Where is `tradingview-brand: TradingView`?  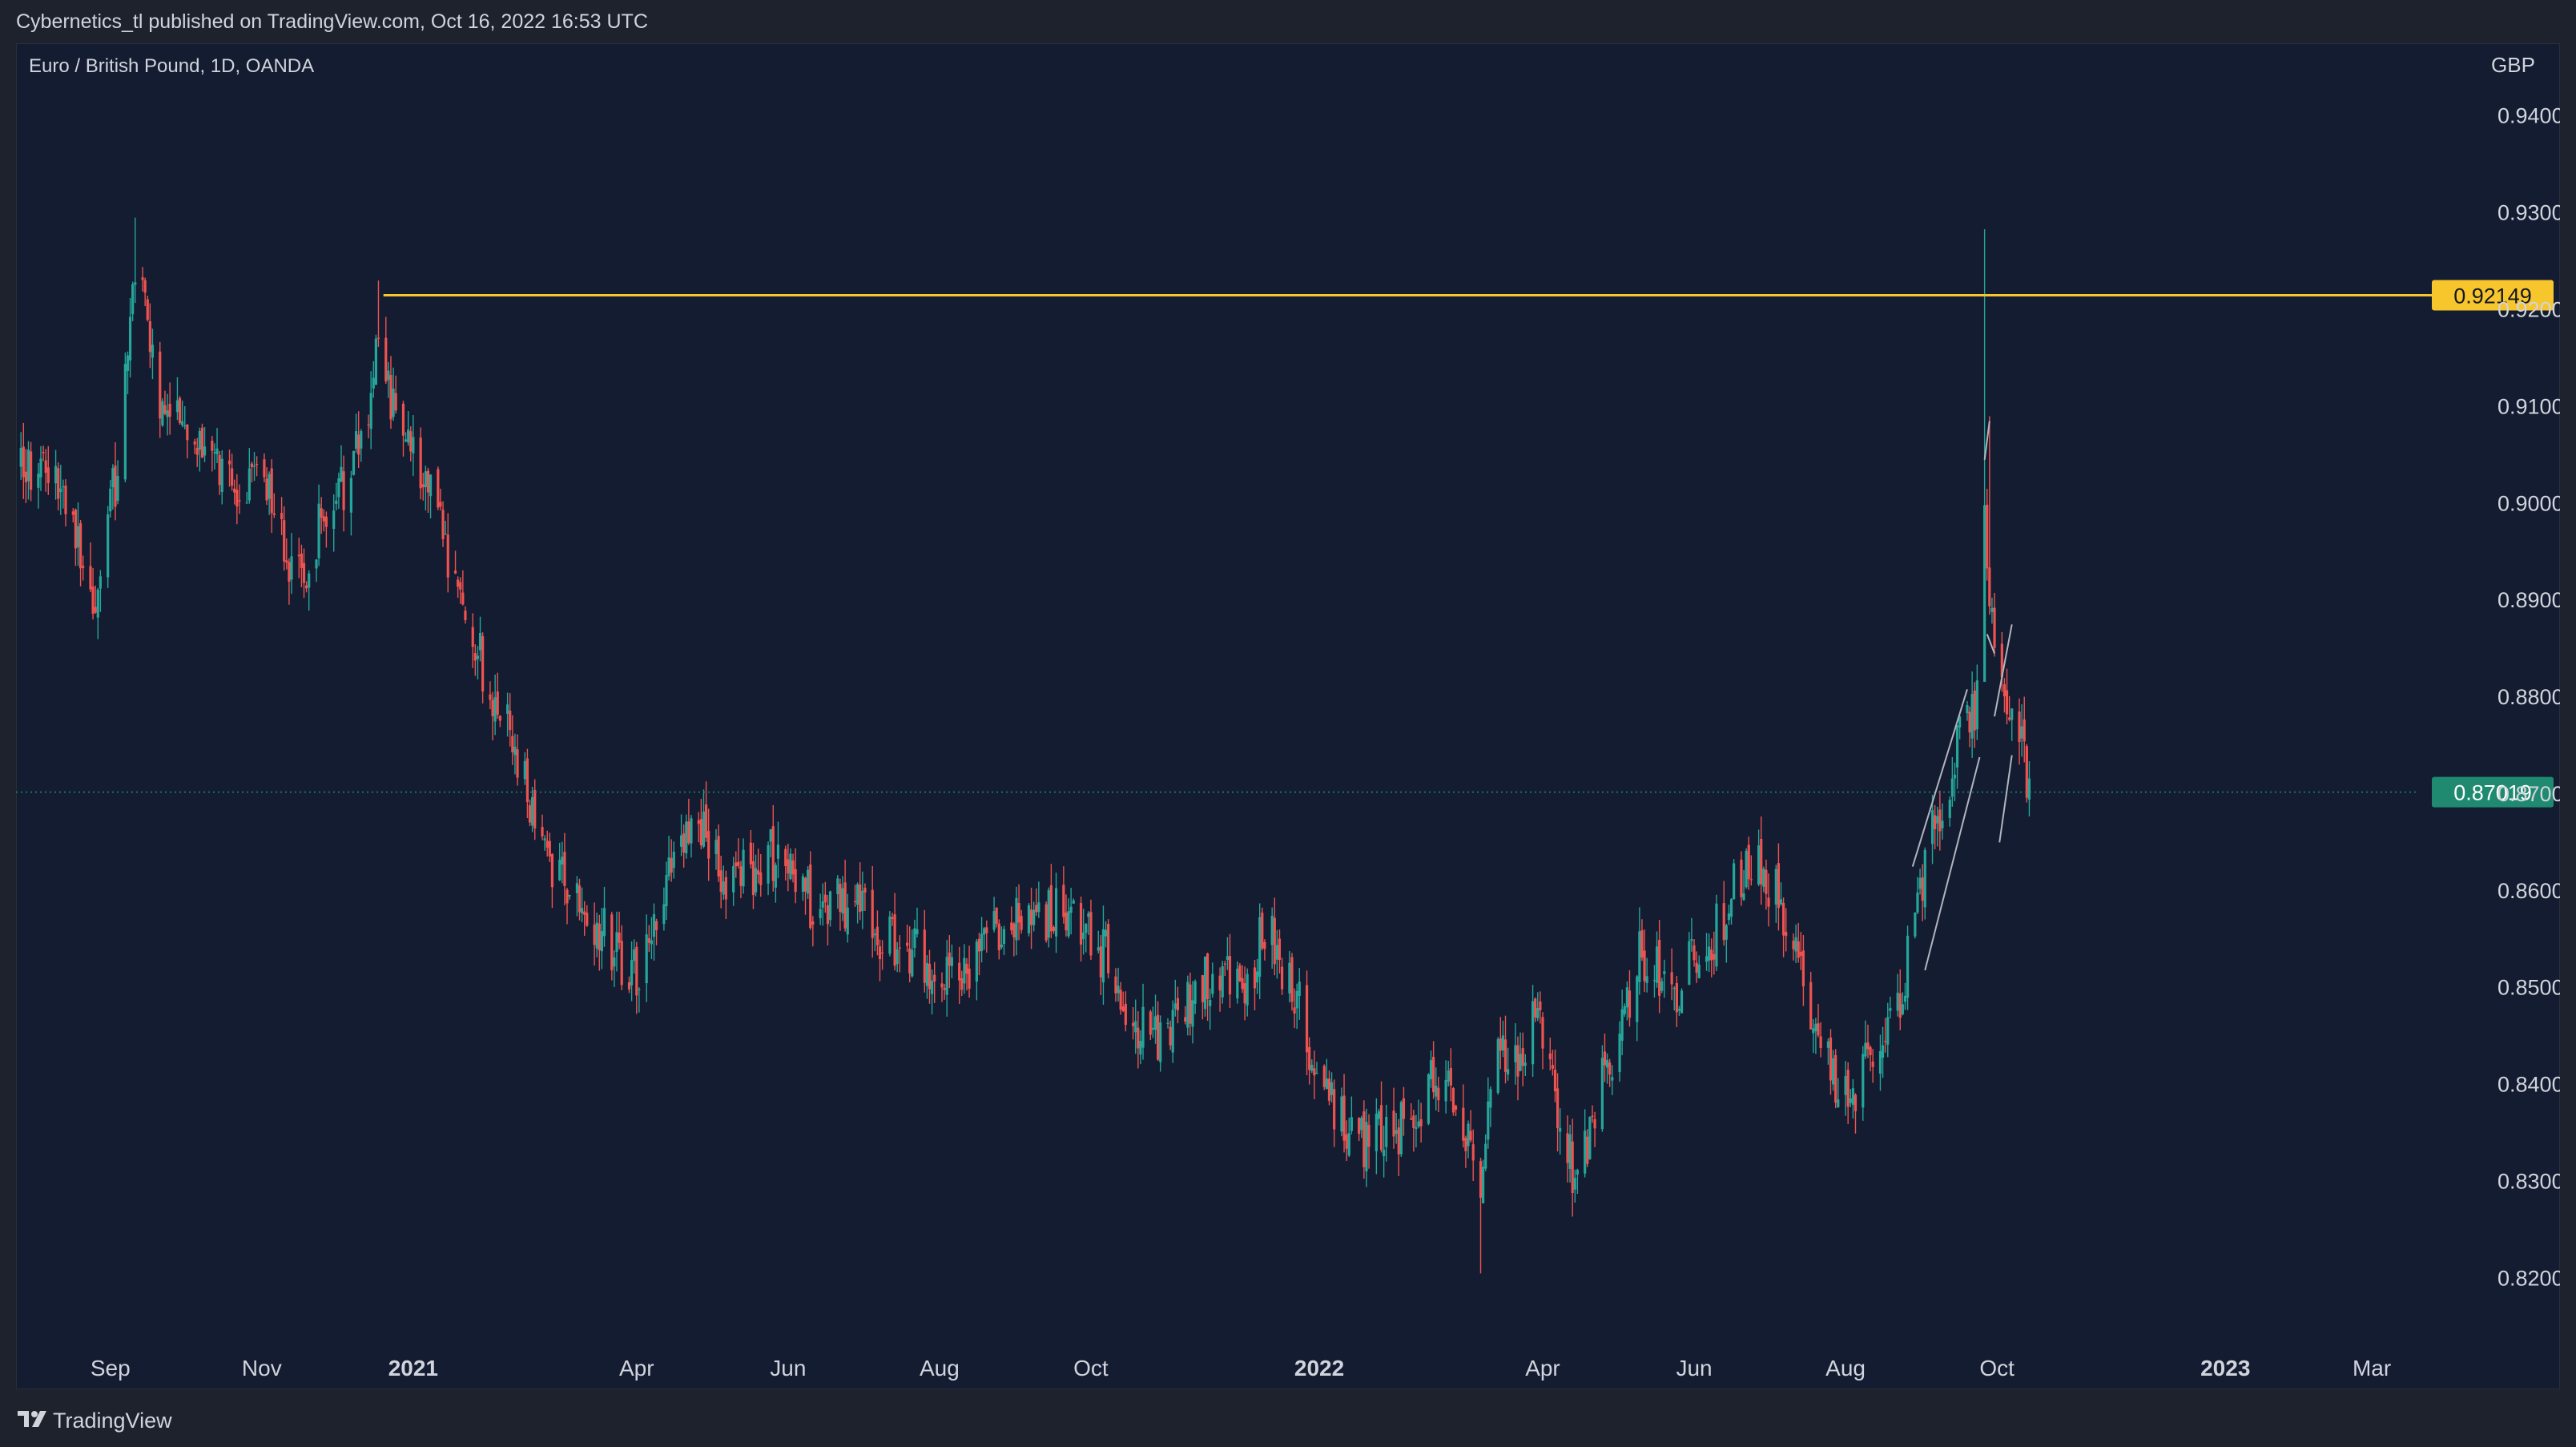
tradingview-brand: TradingView is located at coordinates (113, 1421).